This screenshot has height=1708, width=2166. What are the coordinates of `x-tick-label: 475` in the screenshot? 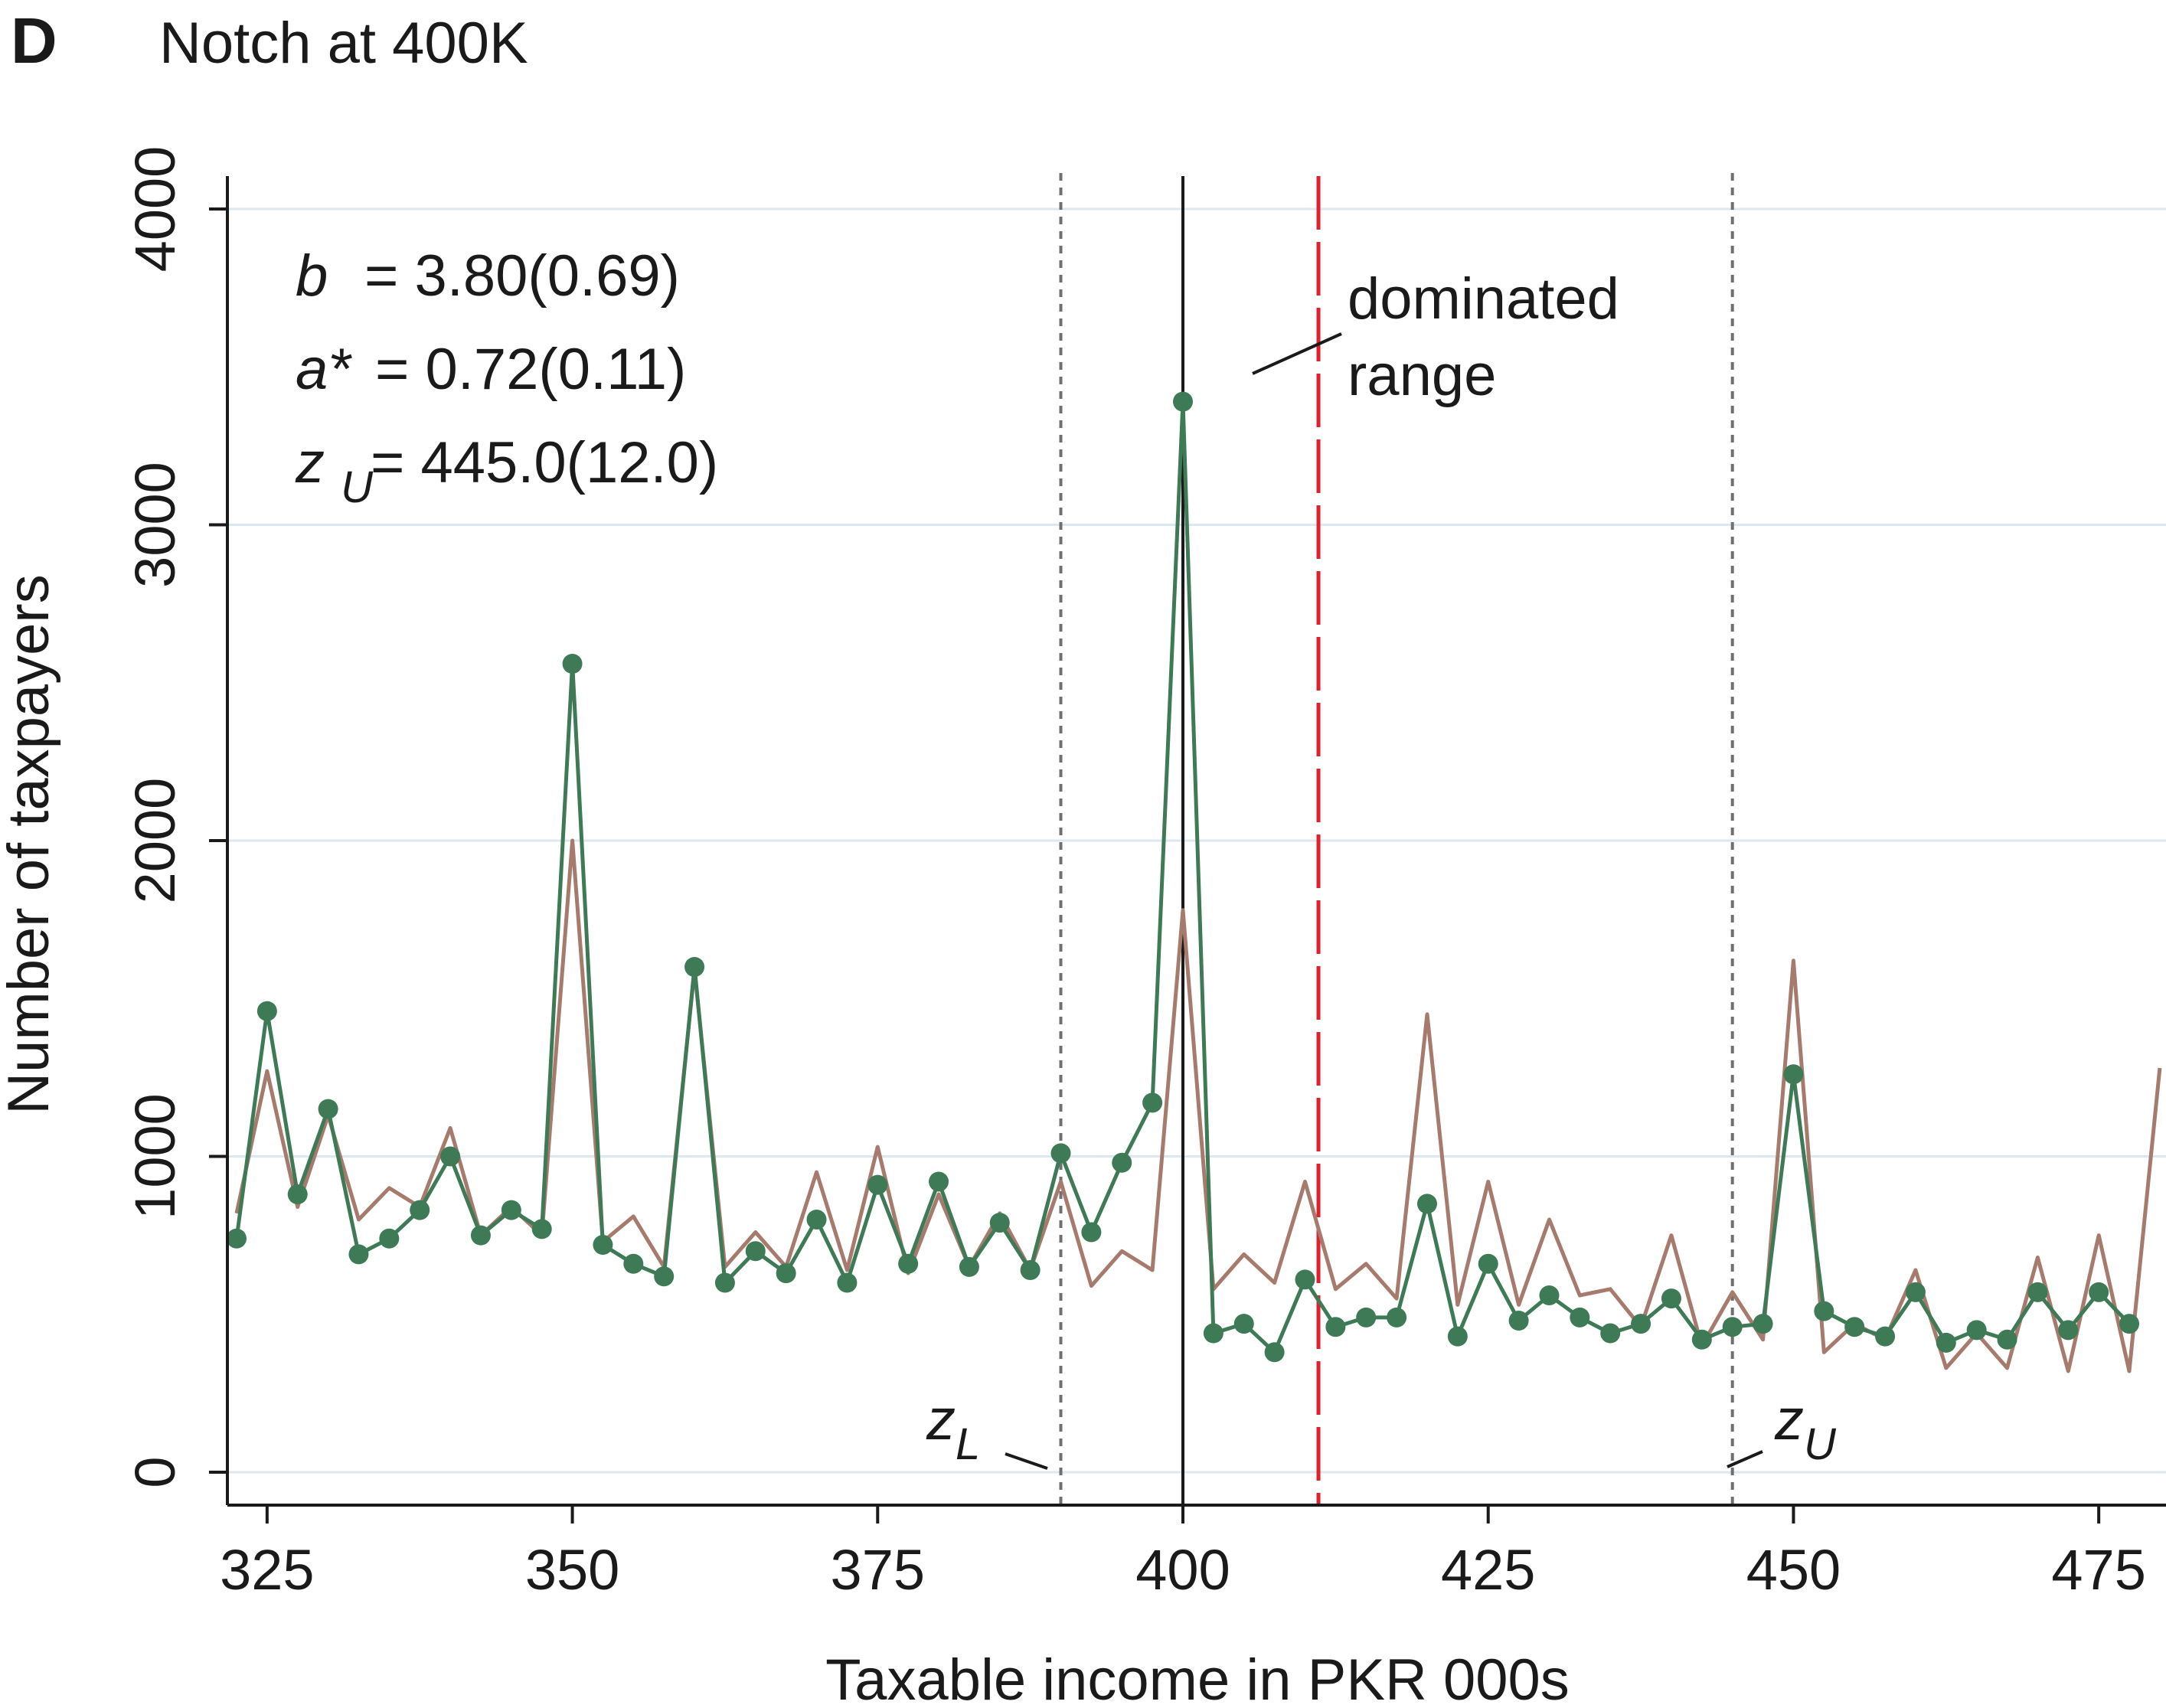 It's located at (2098, 1570).